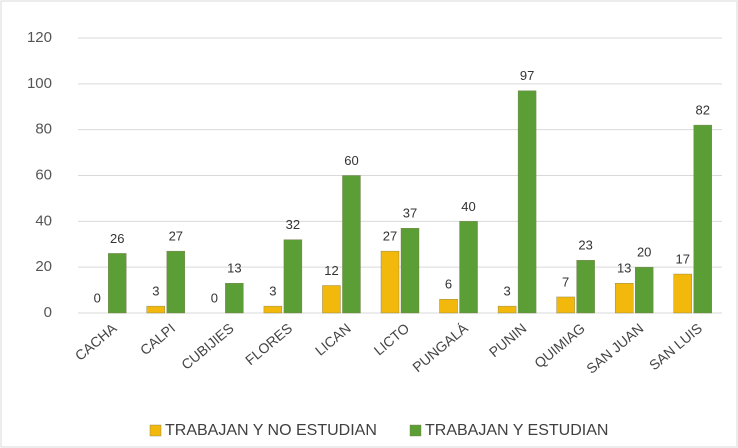 The width and height of the screenshot is (738, 448). I want to click on data-label: 26, so click(117, 238).